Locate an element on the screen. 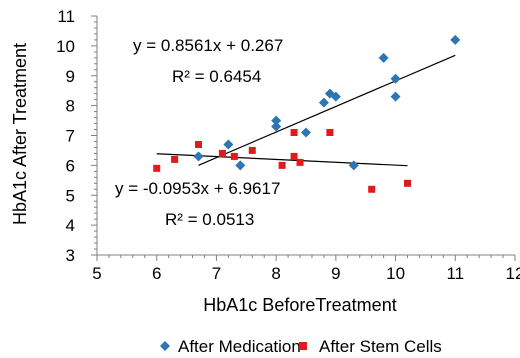  legend: After Medication After Stem Cells is located at coordinates (301, 346).